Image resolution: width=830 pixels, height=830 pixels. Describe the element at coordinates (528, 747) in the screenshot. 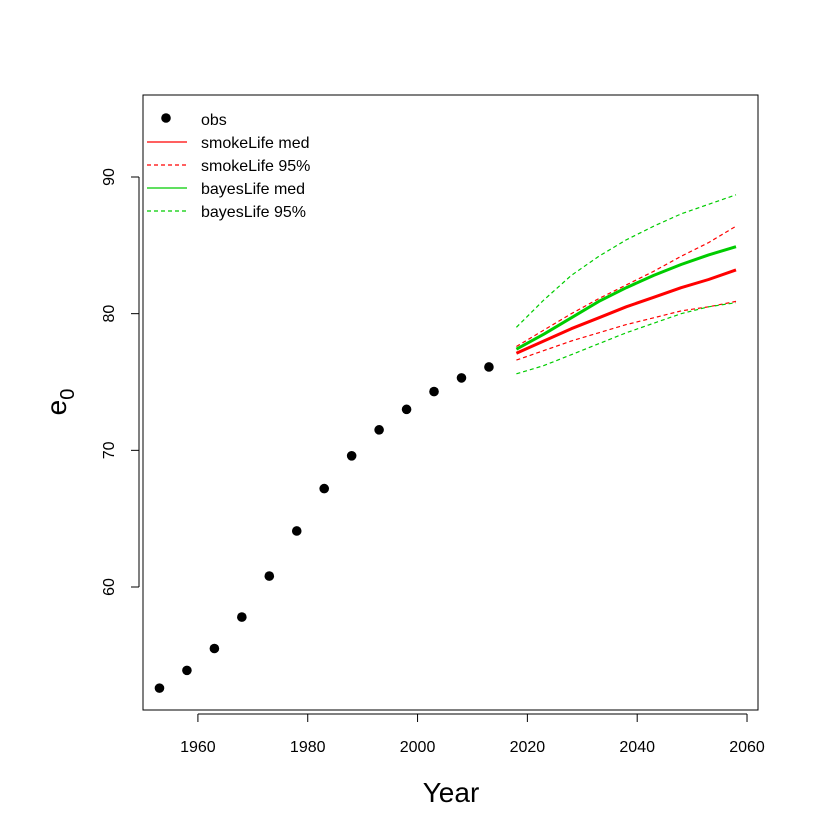

I see `x-tick-label: 2020` at that location.